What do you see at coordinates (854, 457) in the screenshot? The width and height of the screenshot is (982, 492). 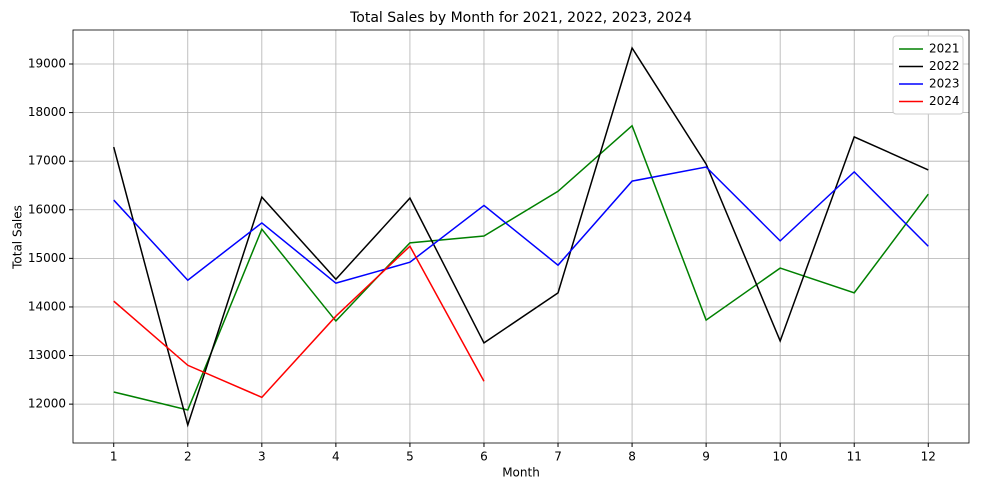 I see `x-tick-label: 11` at bounding box center [854, 457].